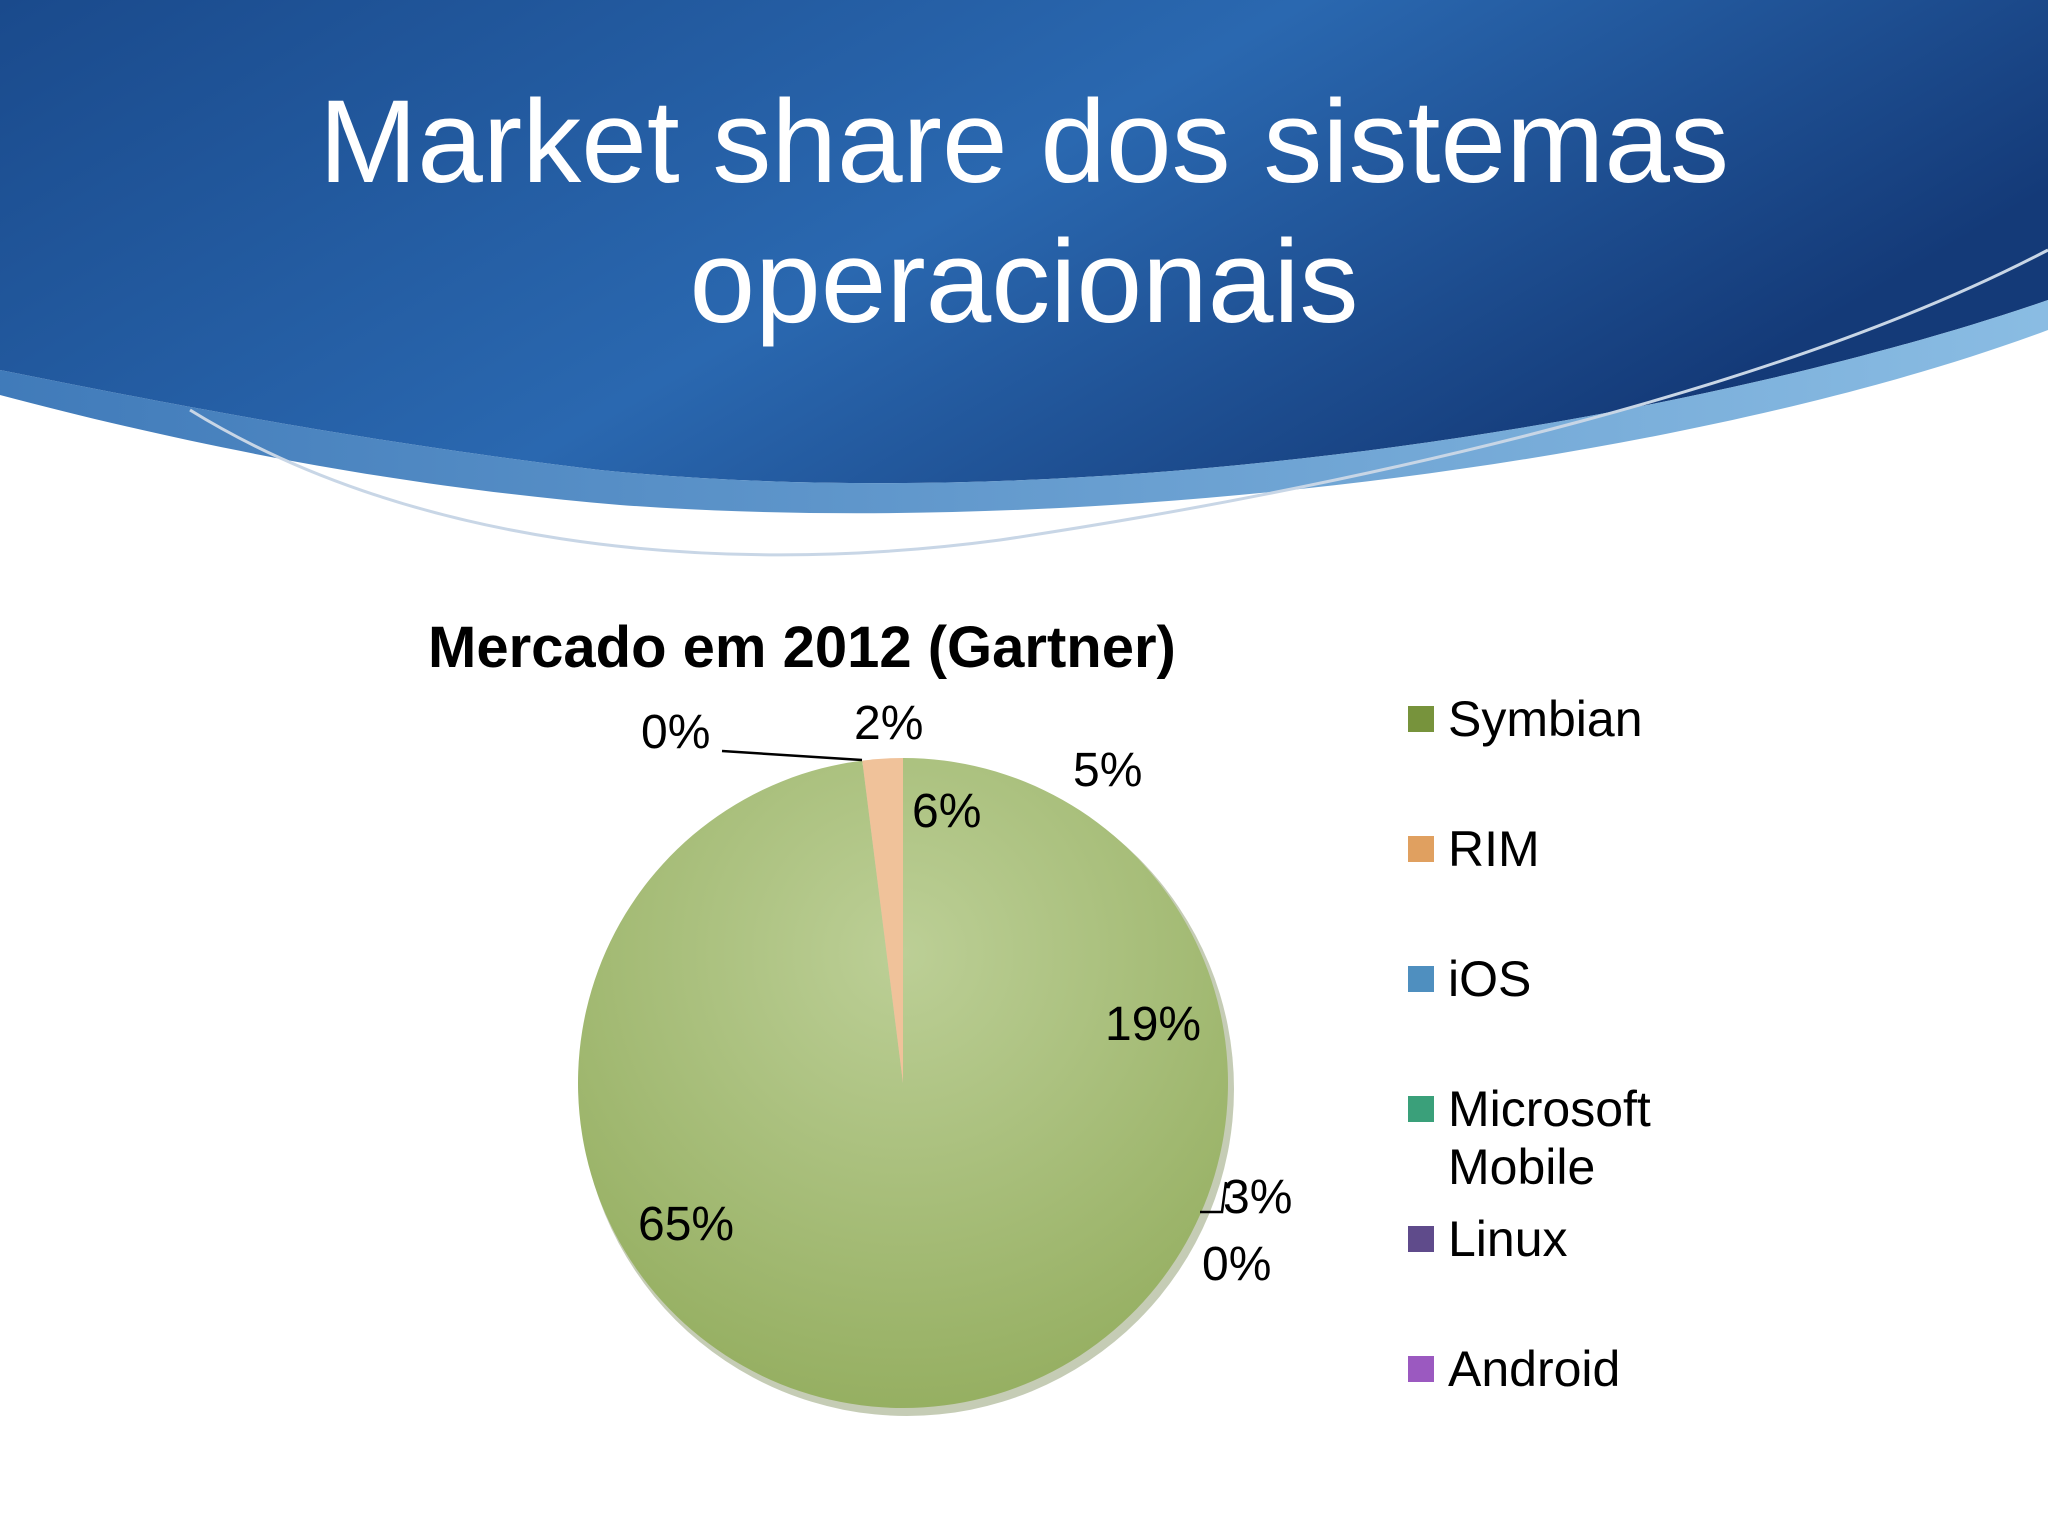 The height and width of the screenshot is (1536, 2048). Describe the element at coordinates (802, 647) in the screenshot. I see `chart-title: Mercado em 2012 (Gartner)` at that location.